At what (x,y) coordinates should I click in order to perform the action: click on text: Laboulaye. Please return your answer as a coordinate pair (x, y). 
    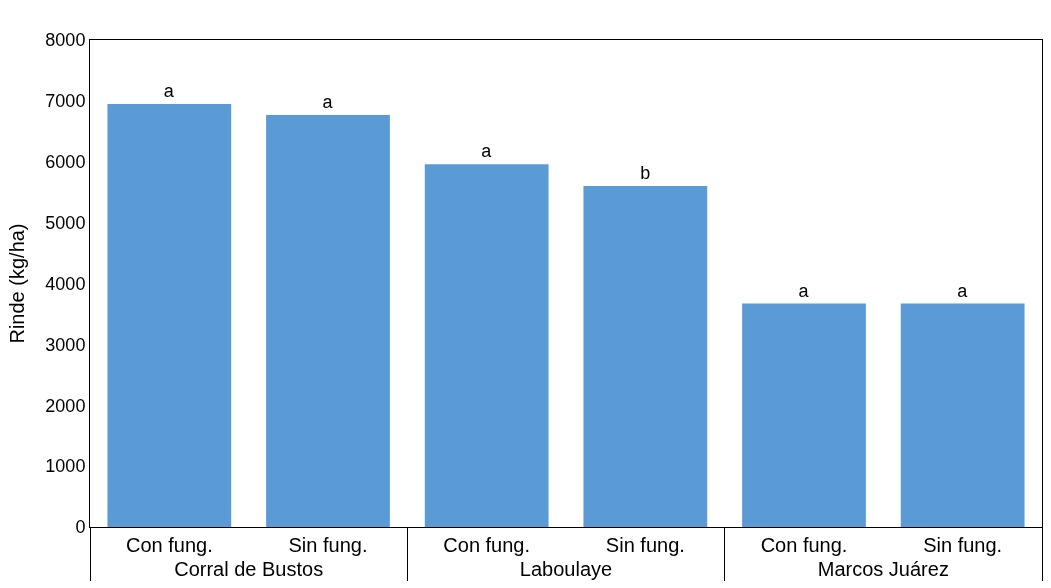
    Looking at the image, I should click on (566, 569).